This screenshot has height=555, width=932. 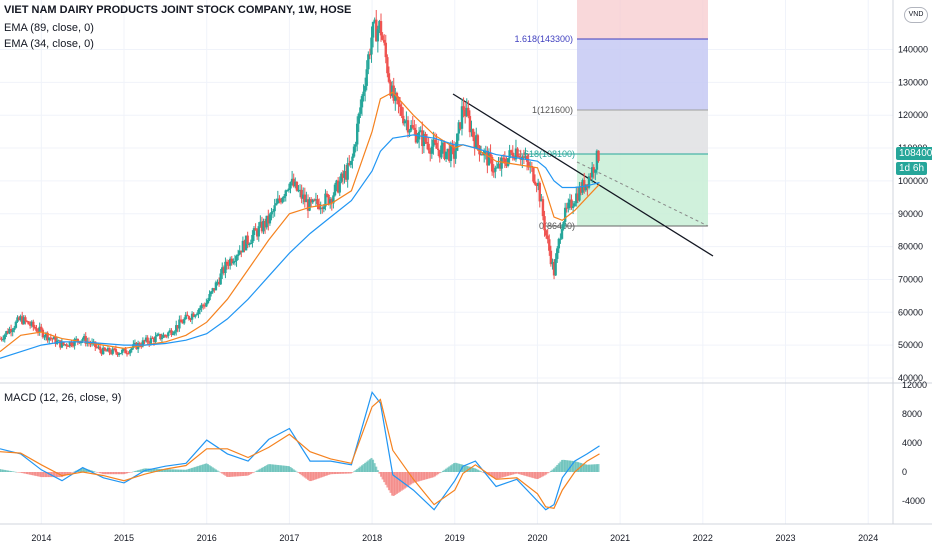 I want to click on macd-tick-label: 4000, so click(x=912, y=443).